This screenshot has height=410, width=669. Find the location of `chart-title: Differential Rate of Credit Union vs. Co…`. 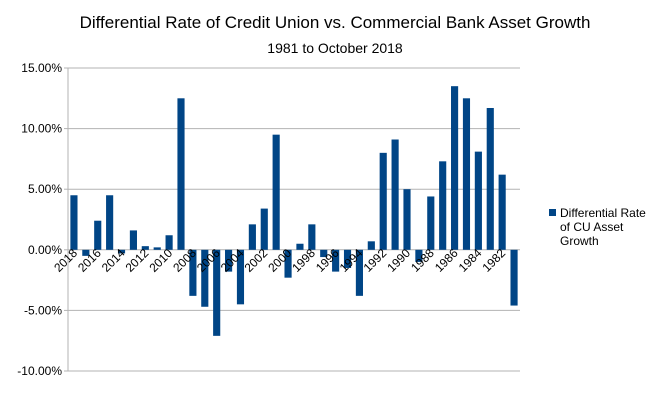

chart-title: Differential Rate of Credit Union vs. Co… is located at coordinates (335, 22).